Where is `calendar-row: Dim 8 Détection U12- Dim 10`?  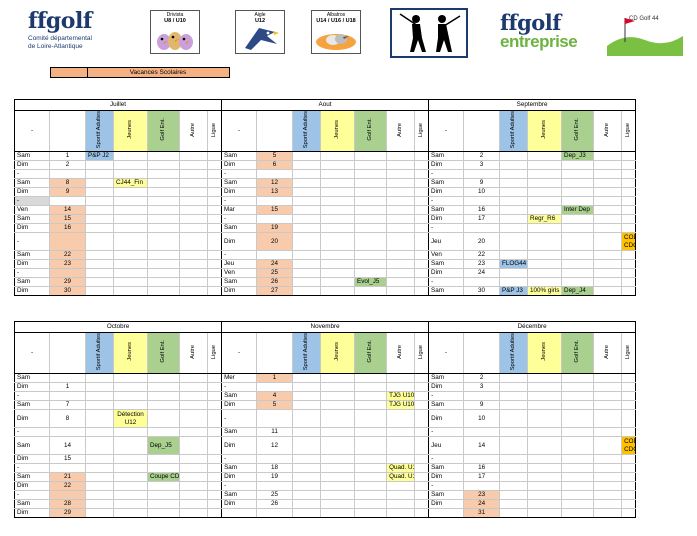
calendar-row: Dim 8 Détection U12- Dim 10 is located at coordinates (325, 419).